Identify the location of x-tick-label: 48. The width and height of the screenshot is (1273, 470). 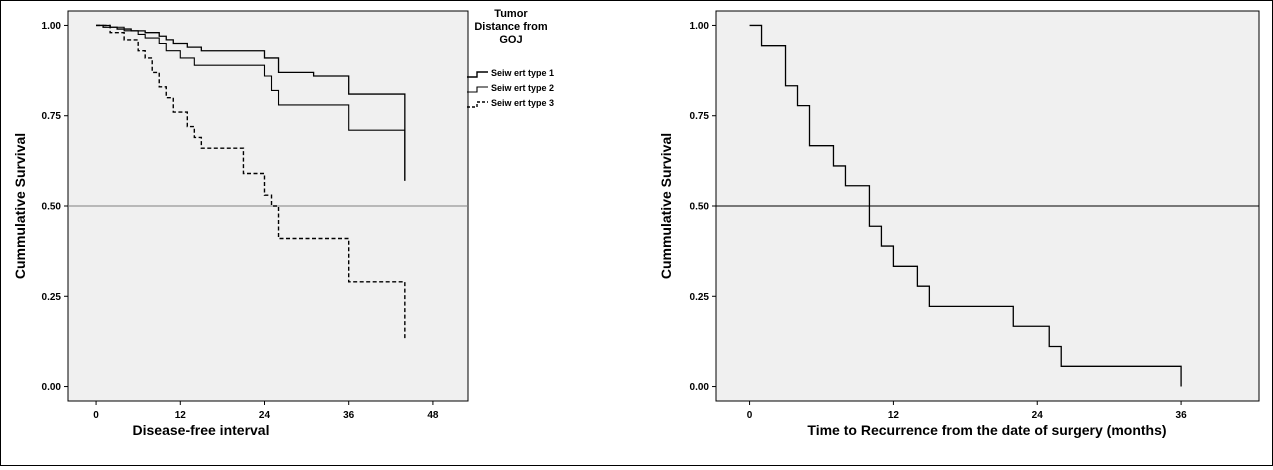
(433, 415).